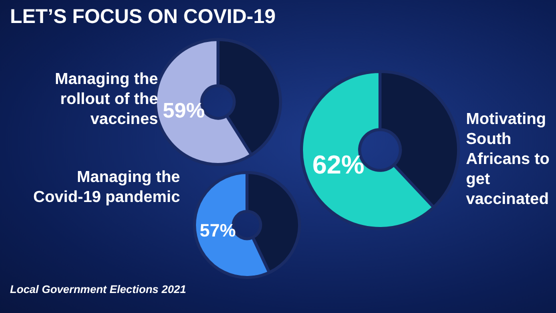 The image size is (556, 313). Describe the element at coordinates (143, 17) in the screenshot. I see `text: LET’S FOCUS ON COVID-19` at that location.